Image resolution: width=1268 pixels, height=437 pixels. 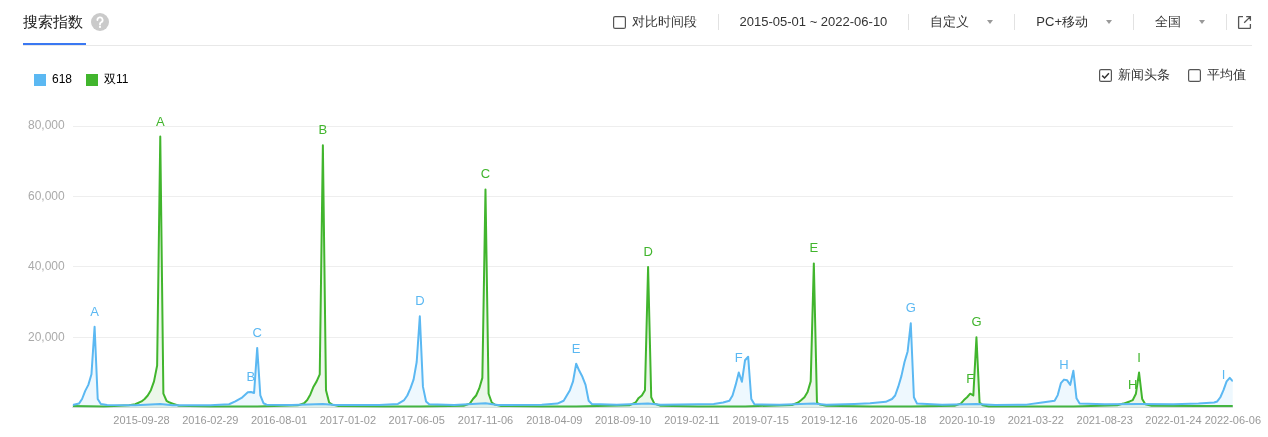 What do you see at coordinates (62, 79) in the screenshot?
I see `legend-label: 618` at bounding box center [62, 79].